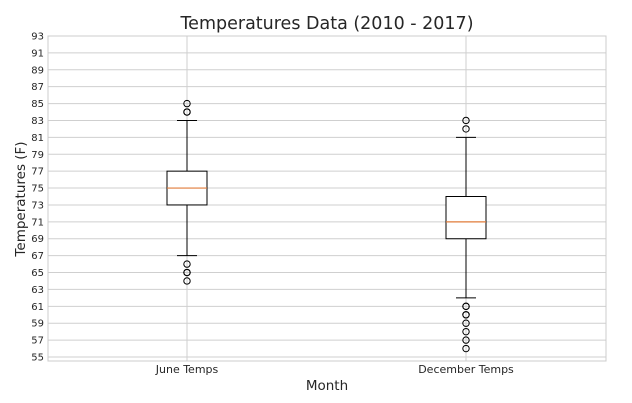 Image resolution: width=632 pixels, height=403 pixels. Describe the element at coordinates (37, 307) in the screenshot. I see `y-tick-label: 61` at that location.